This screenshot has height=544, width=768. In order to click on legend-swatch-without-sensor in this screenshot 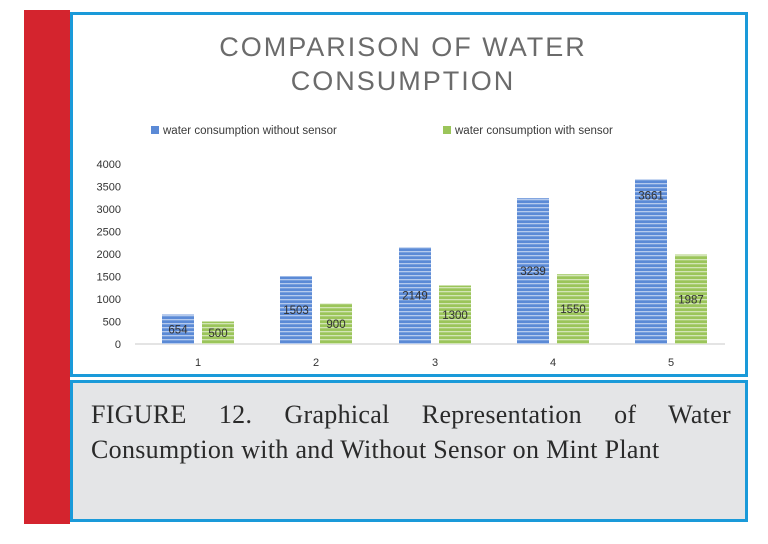, I will do `click(155, 130)`.